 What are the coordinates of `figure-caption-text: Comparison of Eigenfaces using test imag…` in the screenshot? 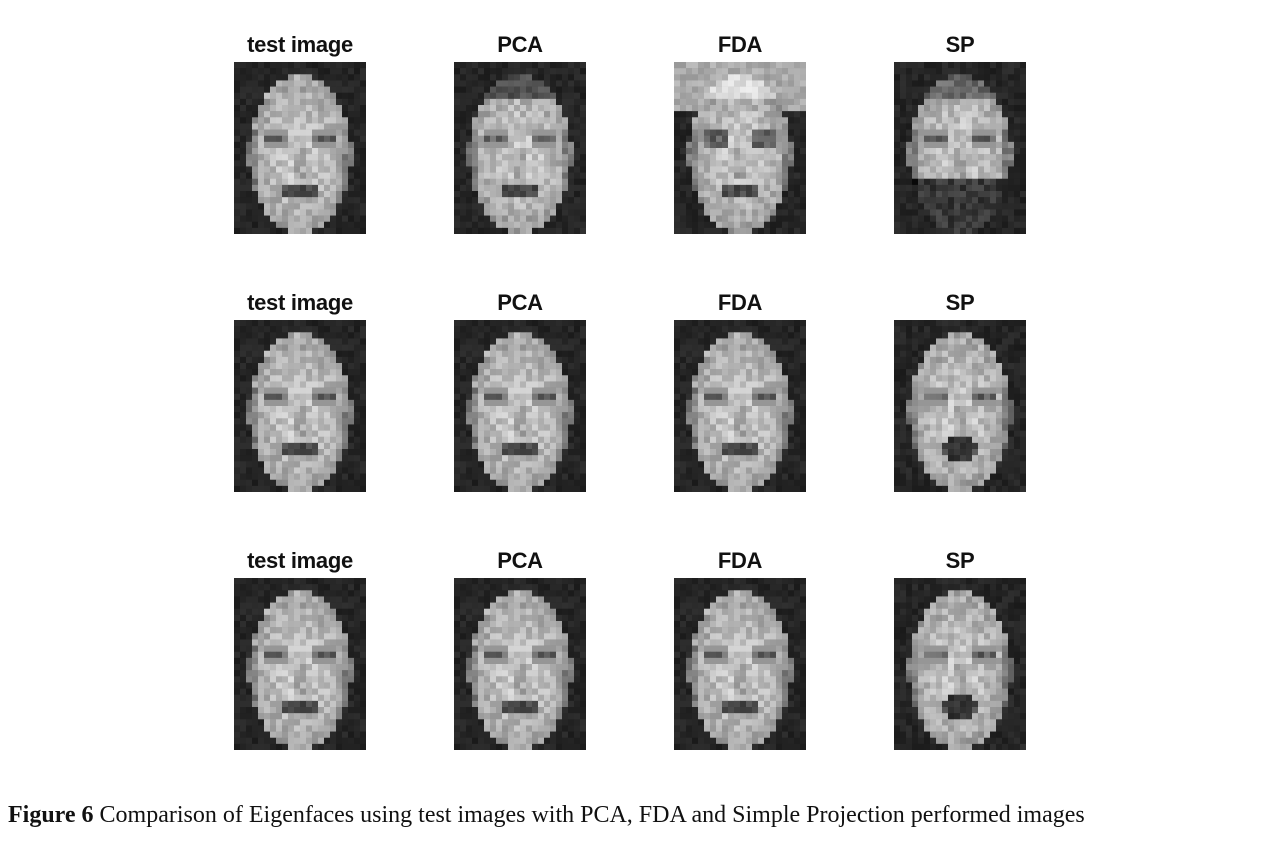 It's located at (589, 815).